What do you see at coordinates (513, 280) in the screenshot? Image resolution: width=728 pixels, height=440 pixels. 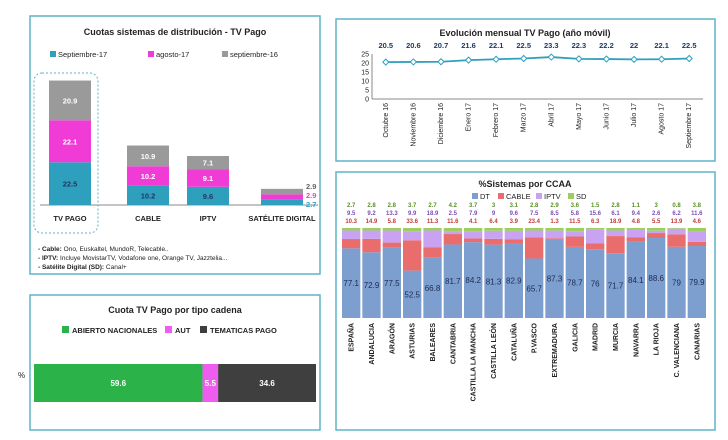 I see `bar-cataluna-dt` at bounding box center [513, 280].